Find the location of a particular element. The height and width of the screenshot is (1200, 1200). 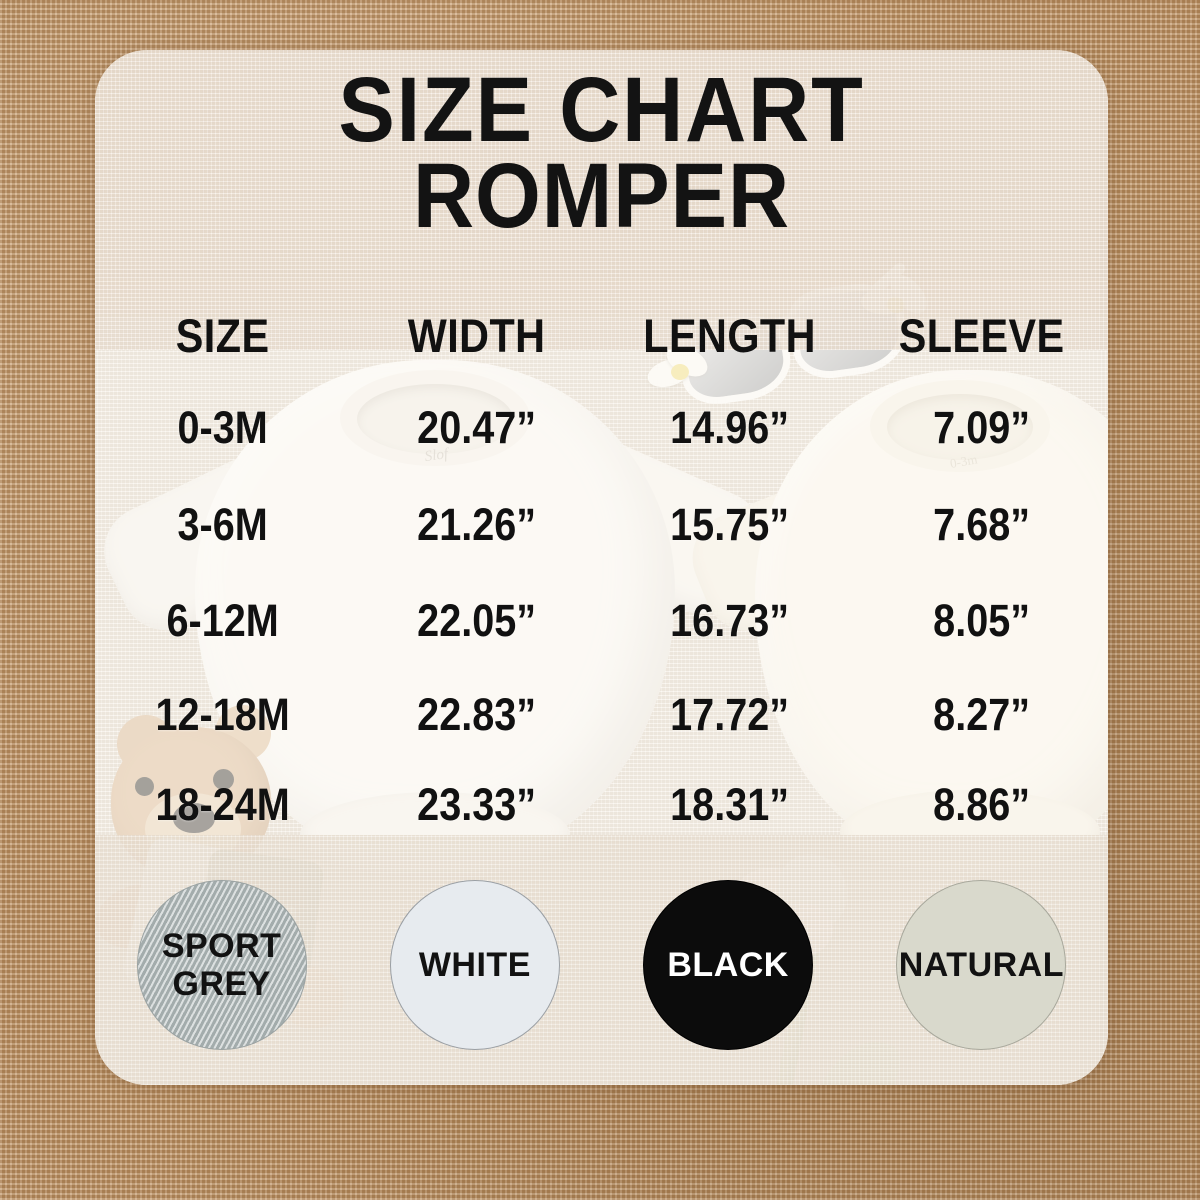

cell-size: 3-6M is located at coordinates (222, 524).